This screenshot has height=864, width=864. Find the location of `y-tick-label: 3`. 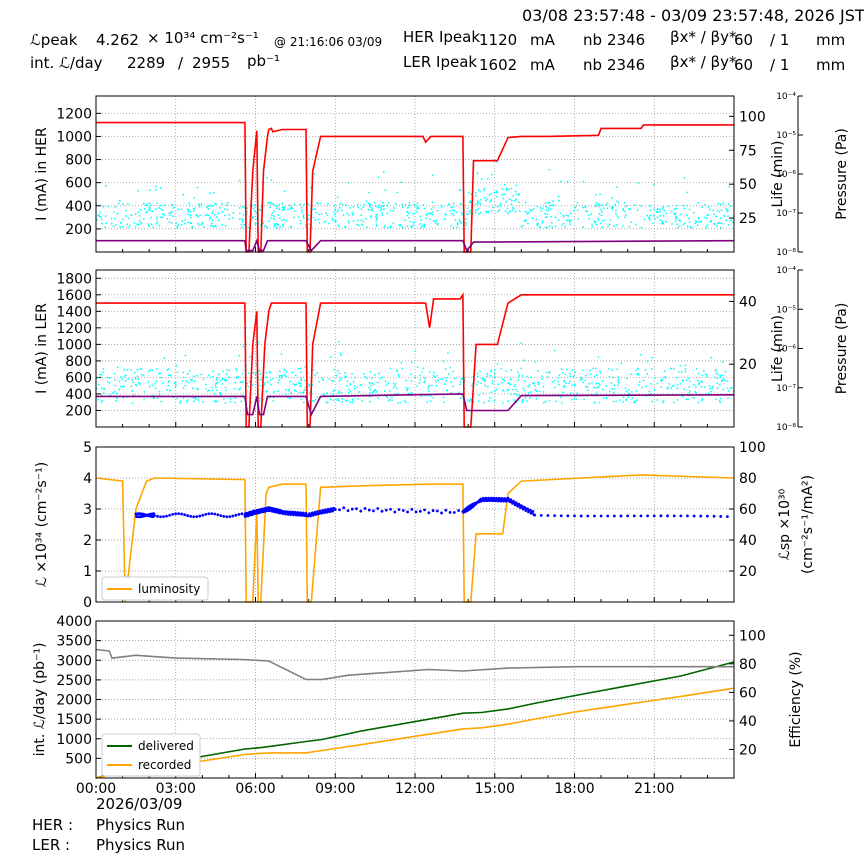

y-tick-label: 3 is located at coordinates (87, 510).